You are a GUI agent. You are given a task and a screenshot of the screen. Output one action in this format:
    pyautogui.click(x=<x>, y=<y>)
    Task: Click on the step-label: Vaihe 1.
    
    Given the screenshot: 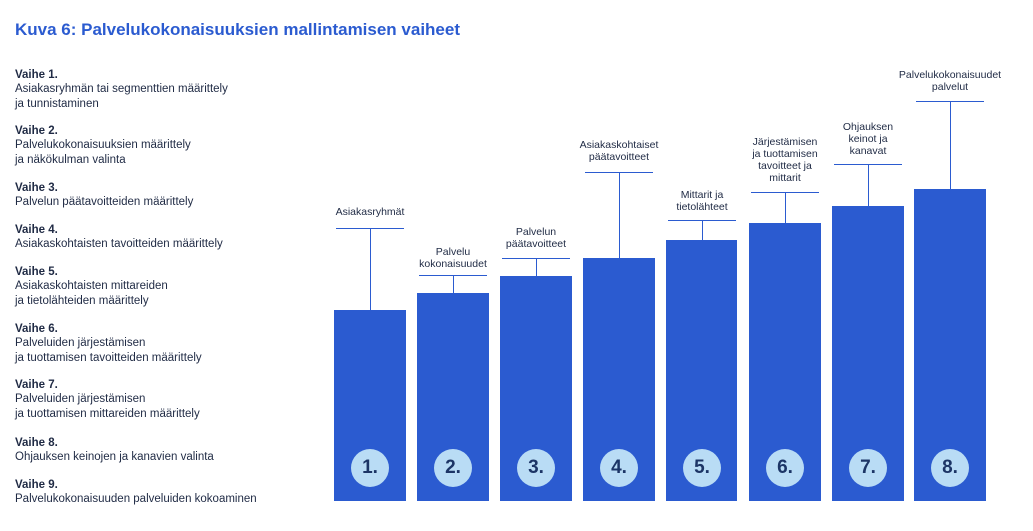 What is the action you would take?
    pyautogui.click(x=36, y=75)
    